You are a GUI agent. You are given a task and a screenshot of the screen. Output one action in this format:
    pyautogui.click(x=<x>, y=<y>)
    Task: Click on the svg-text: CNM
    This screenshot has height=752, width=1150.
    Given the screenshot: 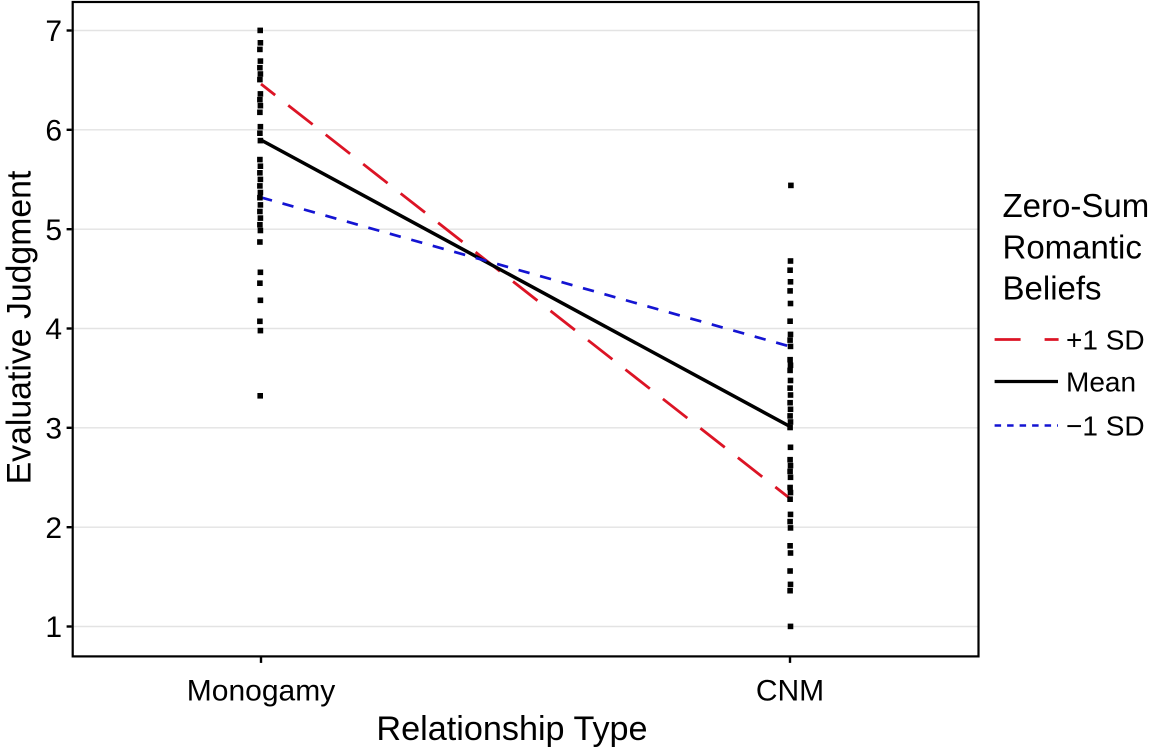 What is the action you would take?
    pyautogui.click(x=790, y=690)
    